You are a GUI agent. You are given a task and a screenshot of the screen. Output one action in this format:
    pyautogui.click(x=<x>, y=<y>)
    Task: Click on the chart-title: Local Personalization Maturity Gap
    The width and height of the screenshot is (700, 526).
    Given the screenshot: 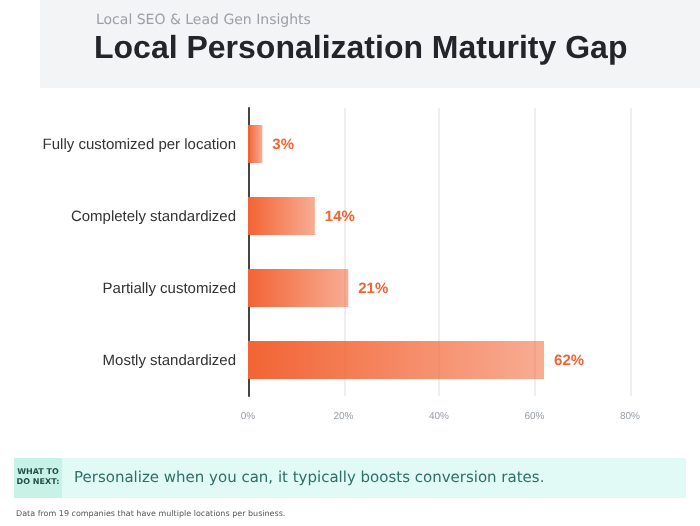 What is the action you would take?
    pyautogui.click(x=361, y=50)
    